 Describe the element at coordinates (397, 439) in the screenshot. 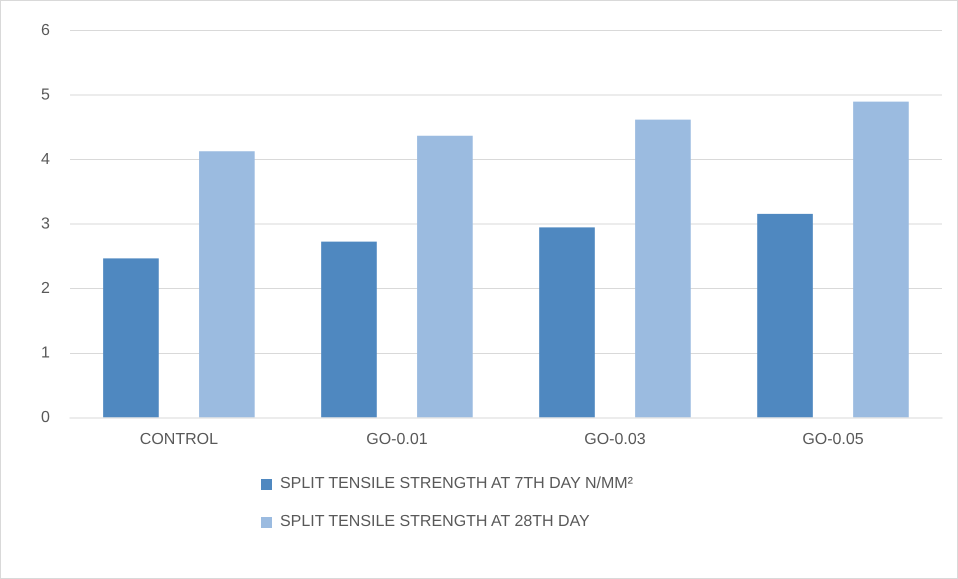

I see `x-tick-label: GO-0.01` at that location.